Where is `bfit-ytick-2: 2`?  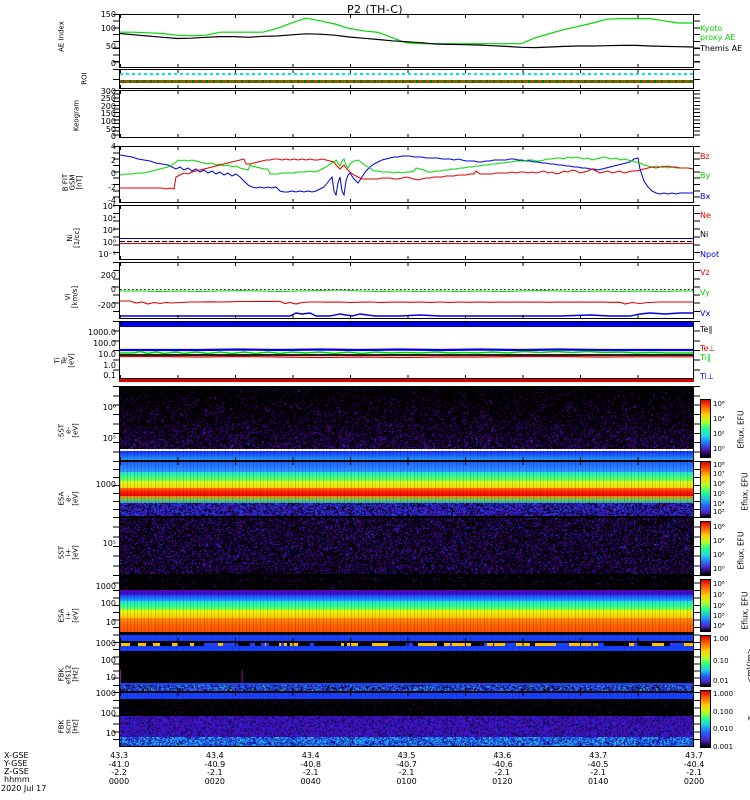
bfit-ytick-2: 2 is located at coordinates (113, 160).